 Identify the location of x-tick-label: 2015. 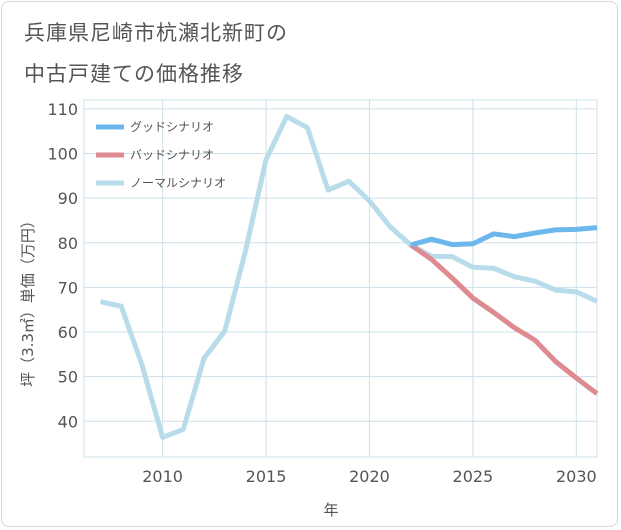
(266, 476).